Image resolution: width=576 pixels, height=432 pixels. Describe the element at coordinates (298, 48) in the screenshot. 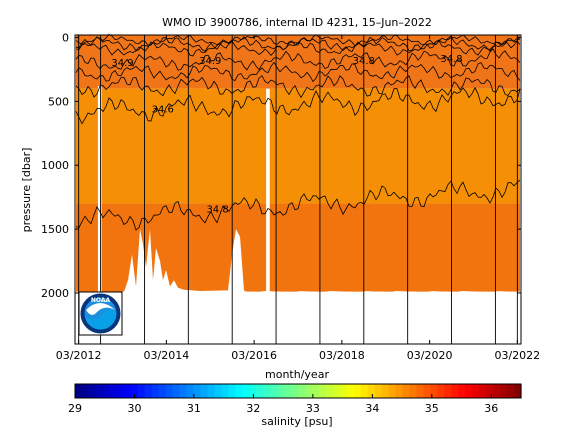

I see `contour-surface` at that location.